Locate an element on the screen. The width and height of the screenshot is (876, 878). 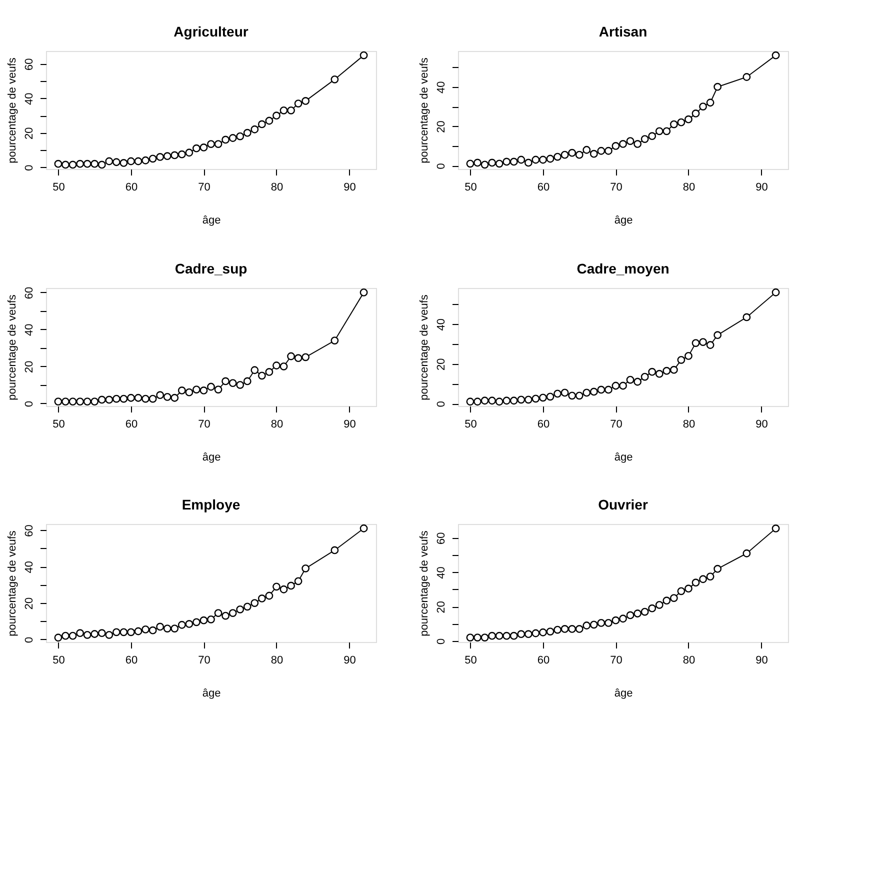
chart-title: Artisan is located at coordinates (623, 32).